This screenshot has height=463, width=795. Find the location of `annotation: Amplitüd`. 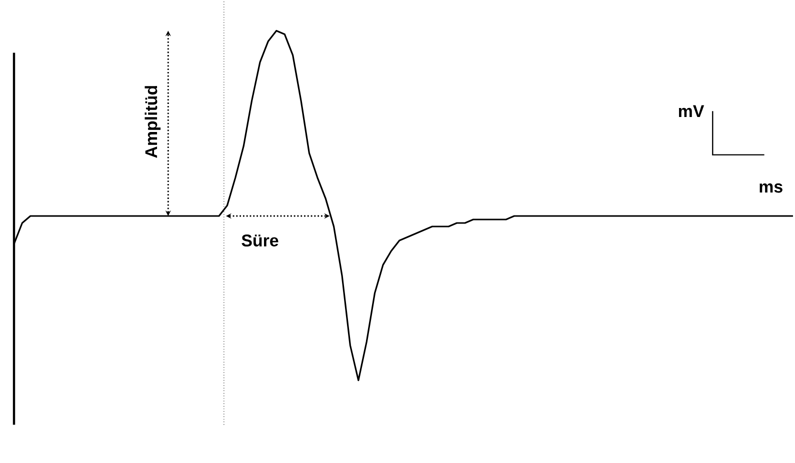

annotation: Amplitüd is located at coordinates (152, 122).